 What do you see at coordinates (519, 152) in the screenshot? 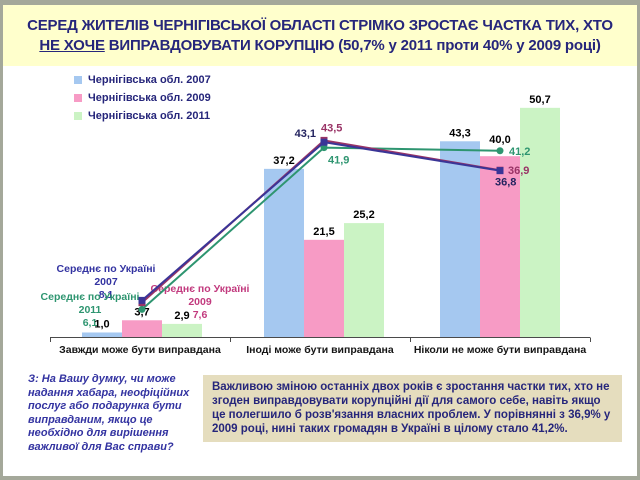
I see `line-value-label: 41,2` at bounding box center [519, 152].